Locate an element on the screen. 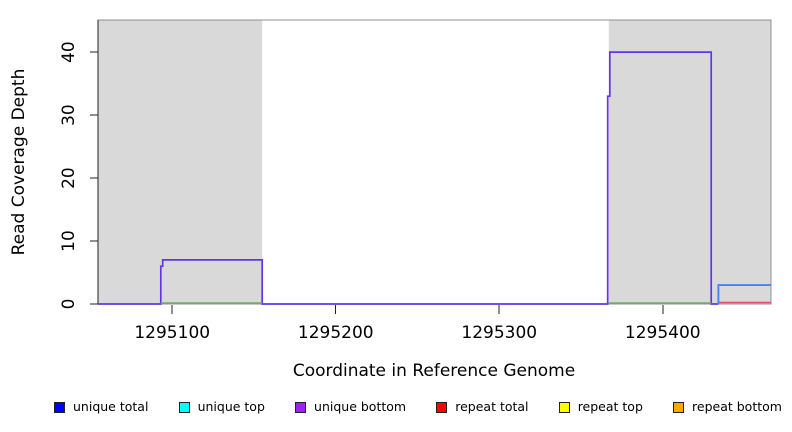 The width and height of the screenshot is (792, 432). legend-label: repeat total is located at coordinates (492, 406).